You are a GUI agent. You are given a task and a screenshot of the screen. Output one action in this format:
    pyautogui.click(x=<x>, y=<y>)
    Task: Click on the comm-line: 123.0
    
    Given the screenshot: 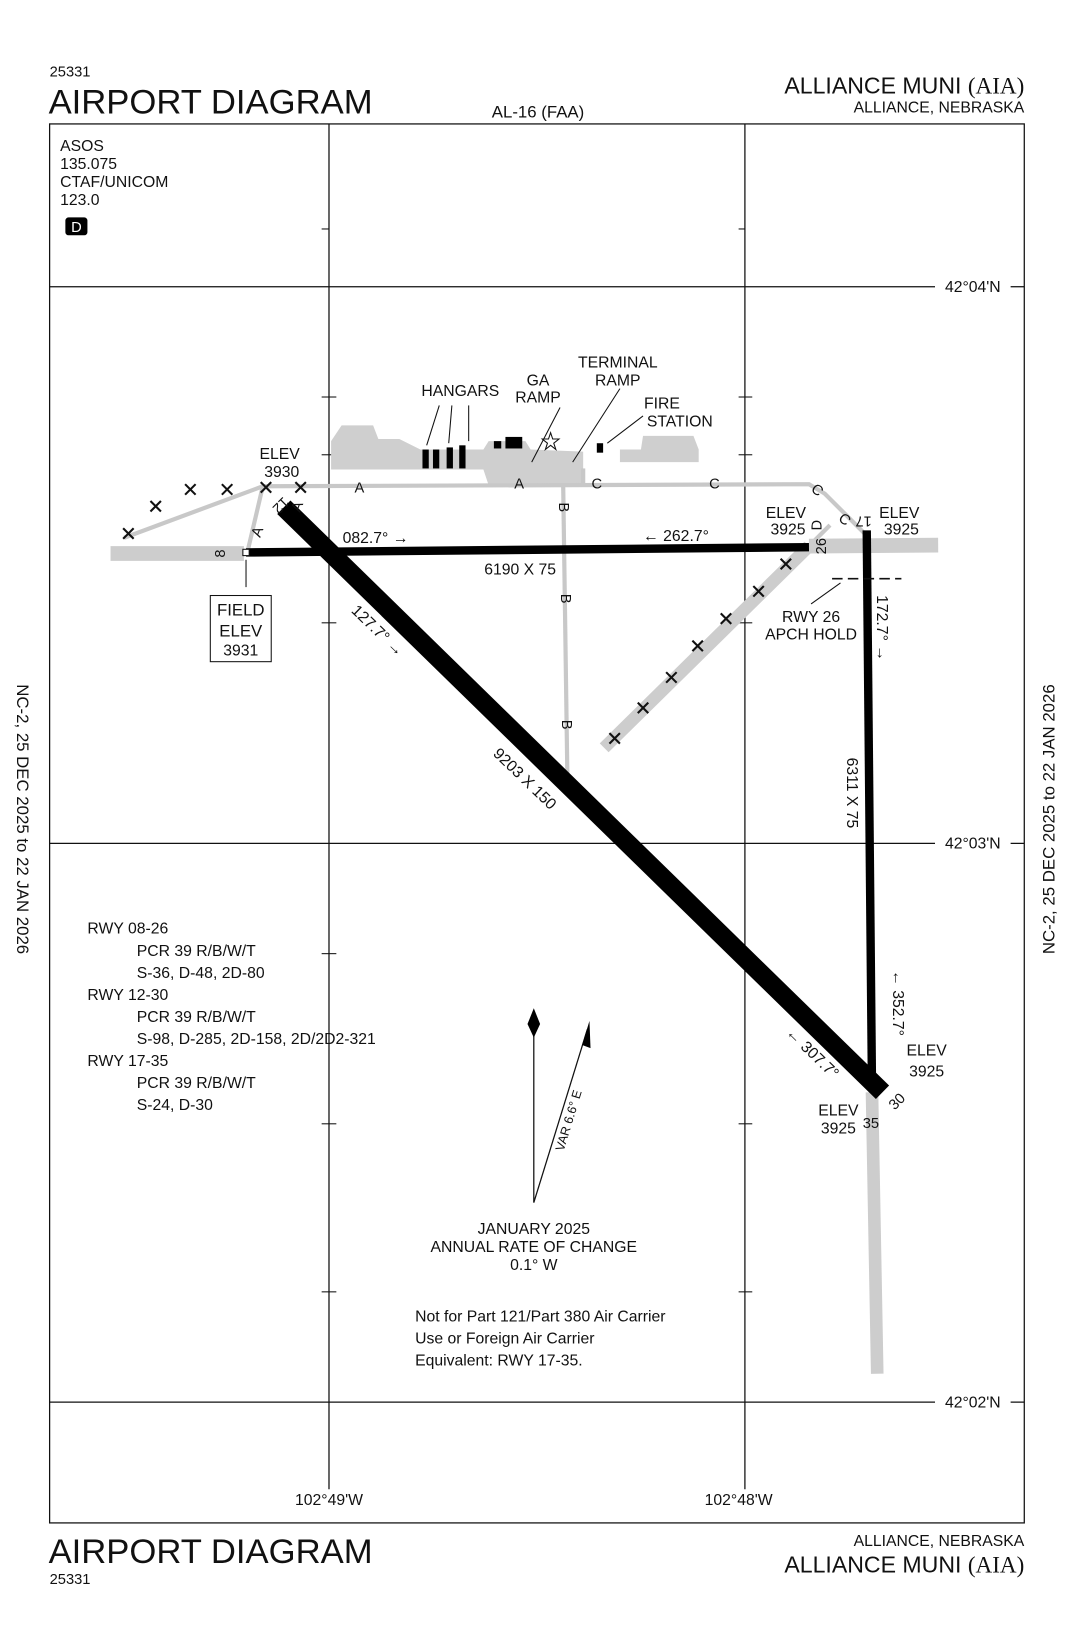 What is the action you would take?
    pyautogui.click(x=80, y=200)
    